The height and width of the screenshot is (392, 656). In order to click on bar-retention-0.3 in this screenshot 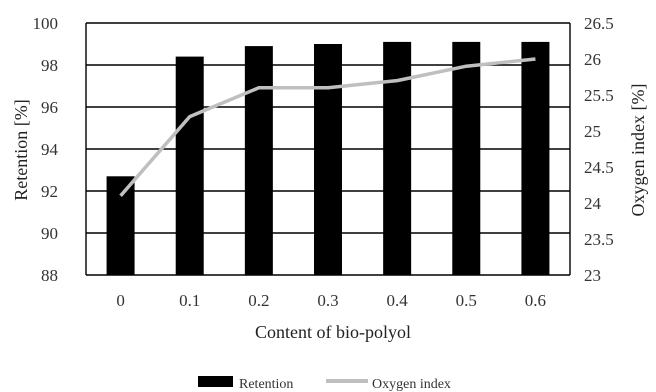, I will do `click(328, 159)`.